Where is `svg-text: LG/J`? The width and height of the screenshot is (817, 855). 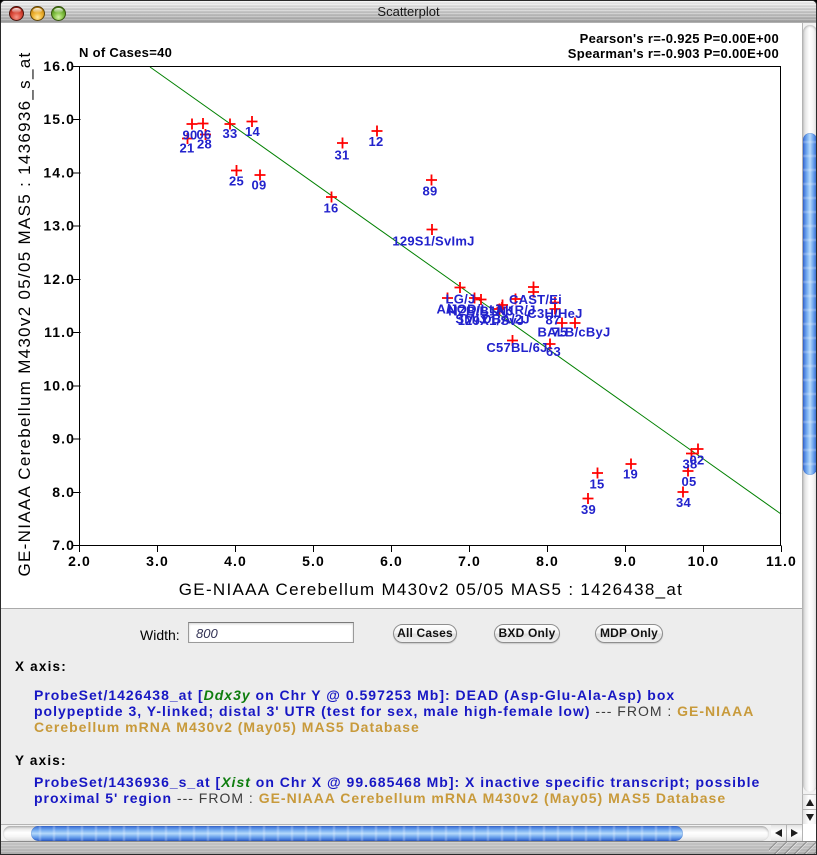 svg-text: LG/J is located at coordinates (461, 299).